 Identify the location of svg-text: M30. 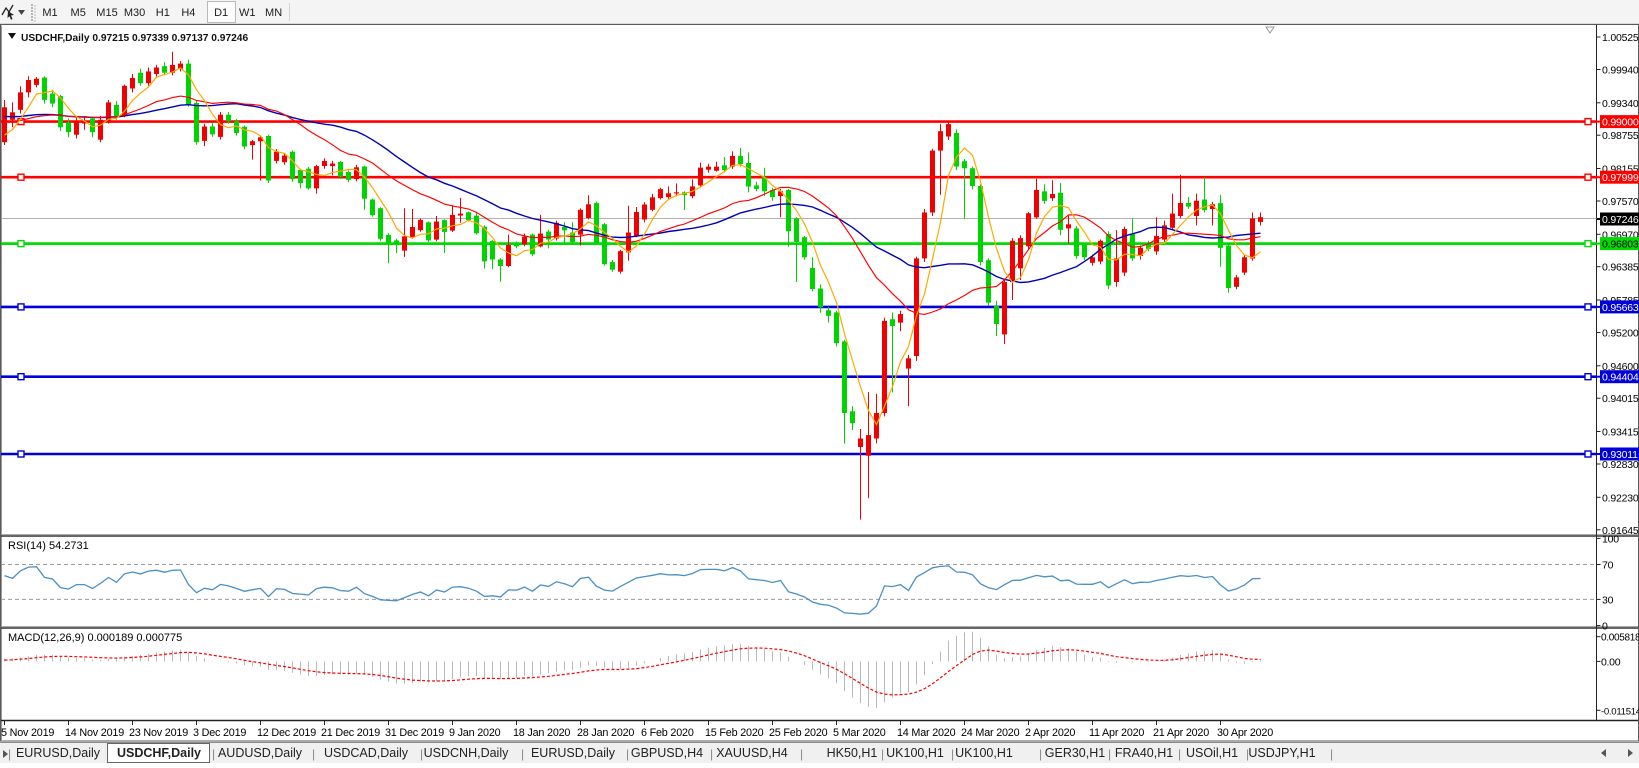
(134, 13).